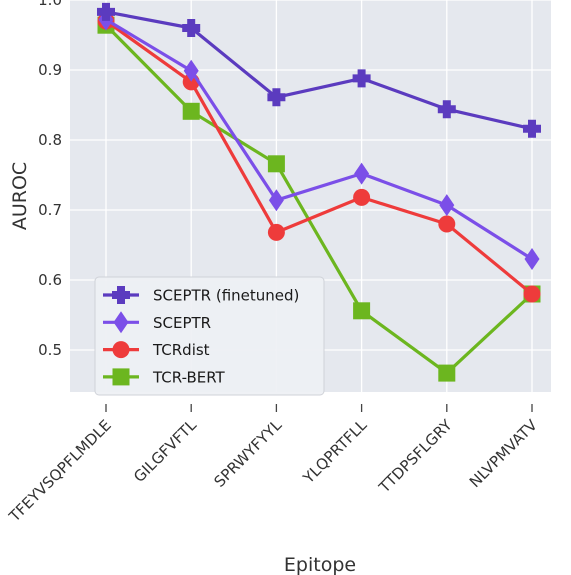 Image resolution: width=571 pixels, height=575 pixels. I want to click on y-tick-label: 1.0, so click(50, 4).